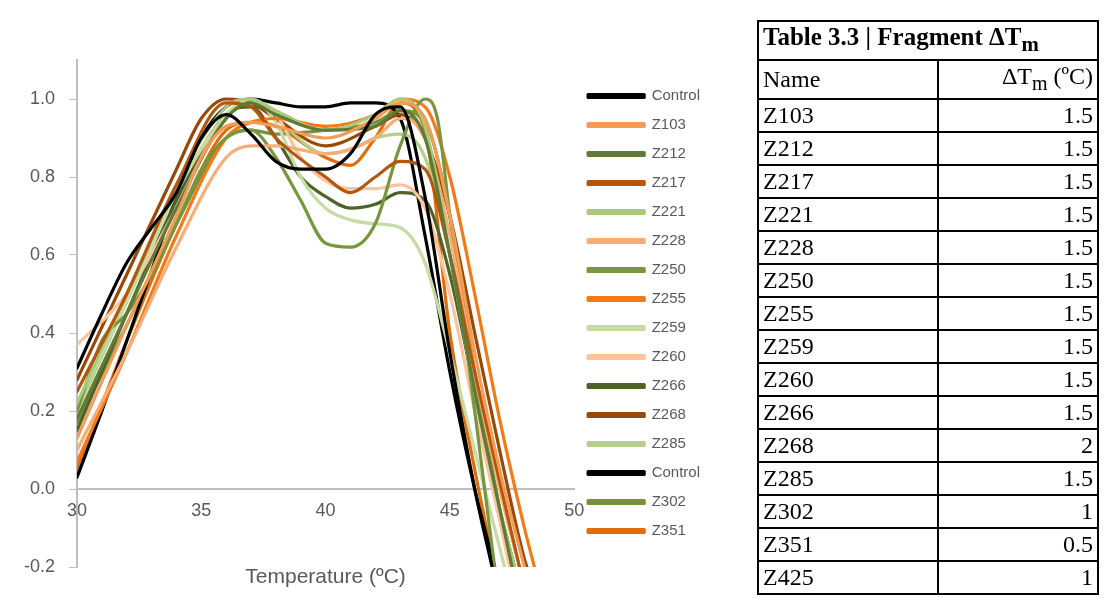 This screenshot has height=607, width=1109. I want to click on x-tick-label: 50, so click(574, 509).